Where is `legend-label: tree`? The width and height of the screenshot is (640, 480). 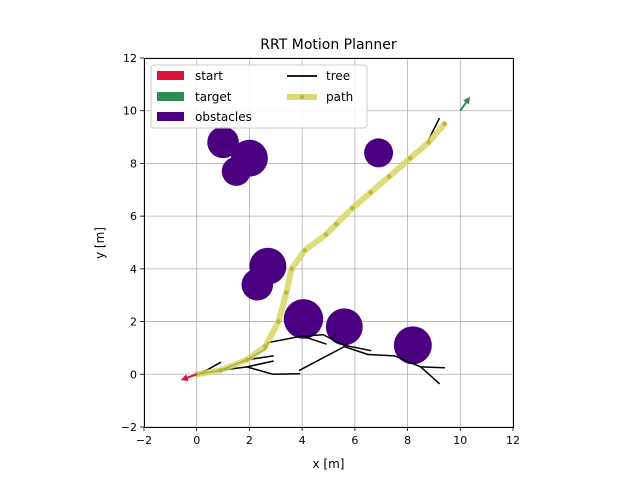
legend-label: tree is located at coordinates (338, 76).